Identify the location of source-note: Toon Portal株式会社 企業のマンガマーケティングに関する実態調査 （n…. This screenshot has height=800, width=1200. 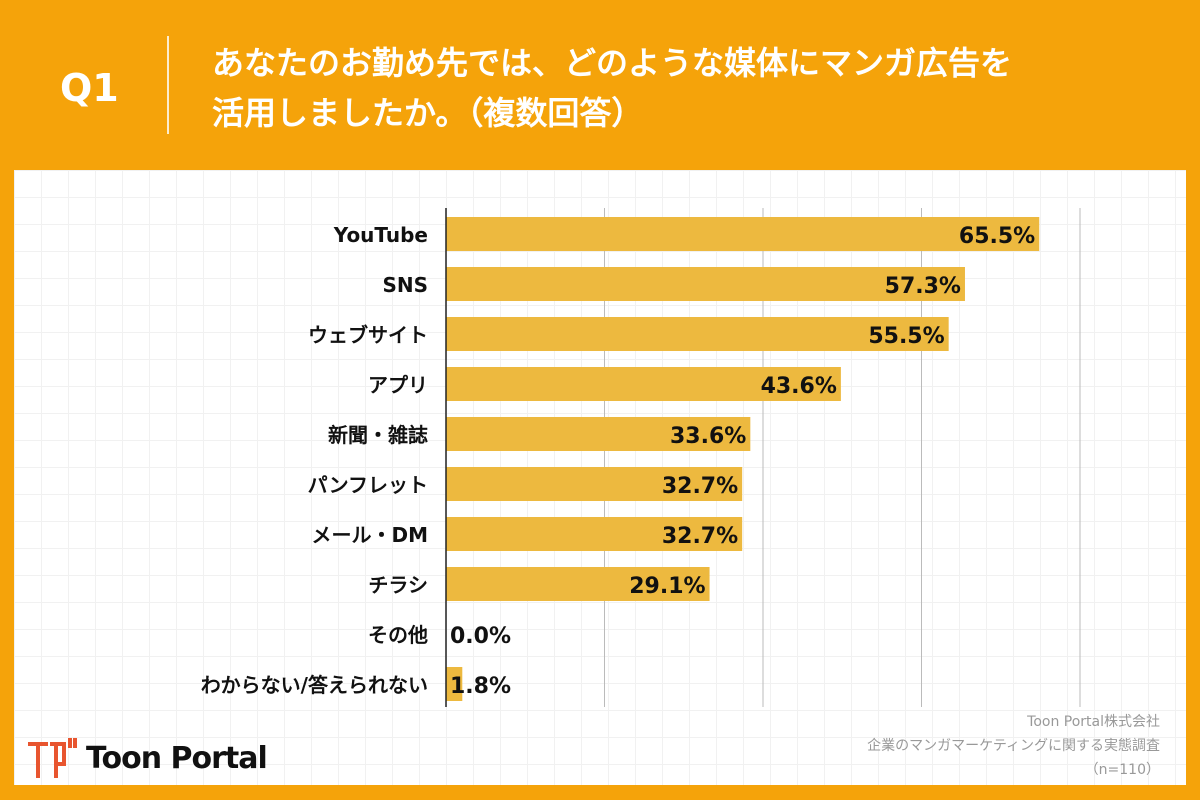
(1013, 746).